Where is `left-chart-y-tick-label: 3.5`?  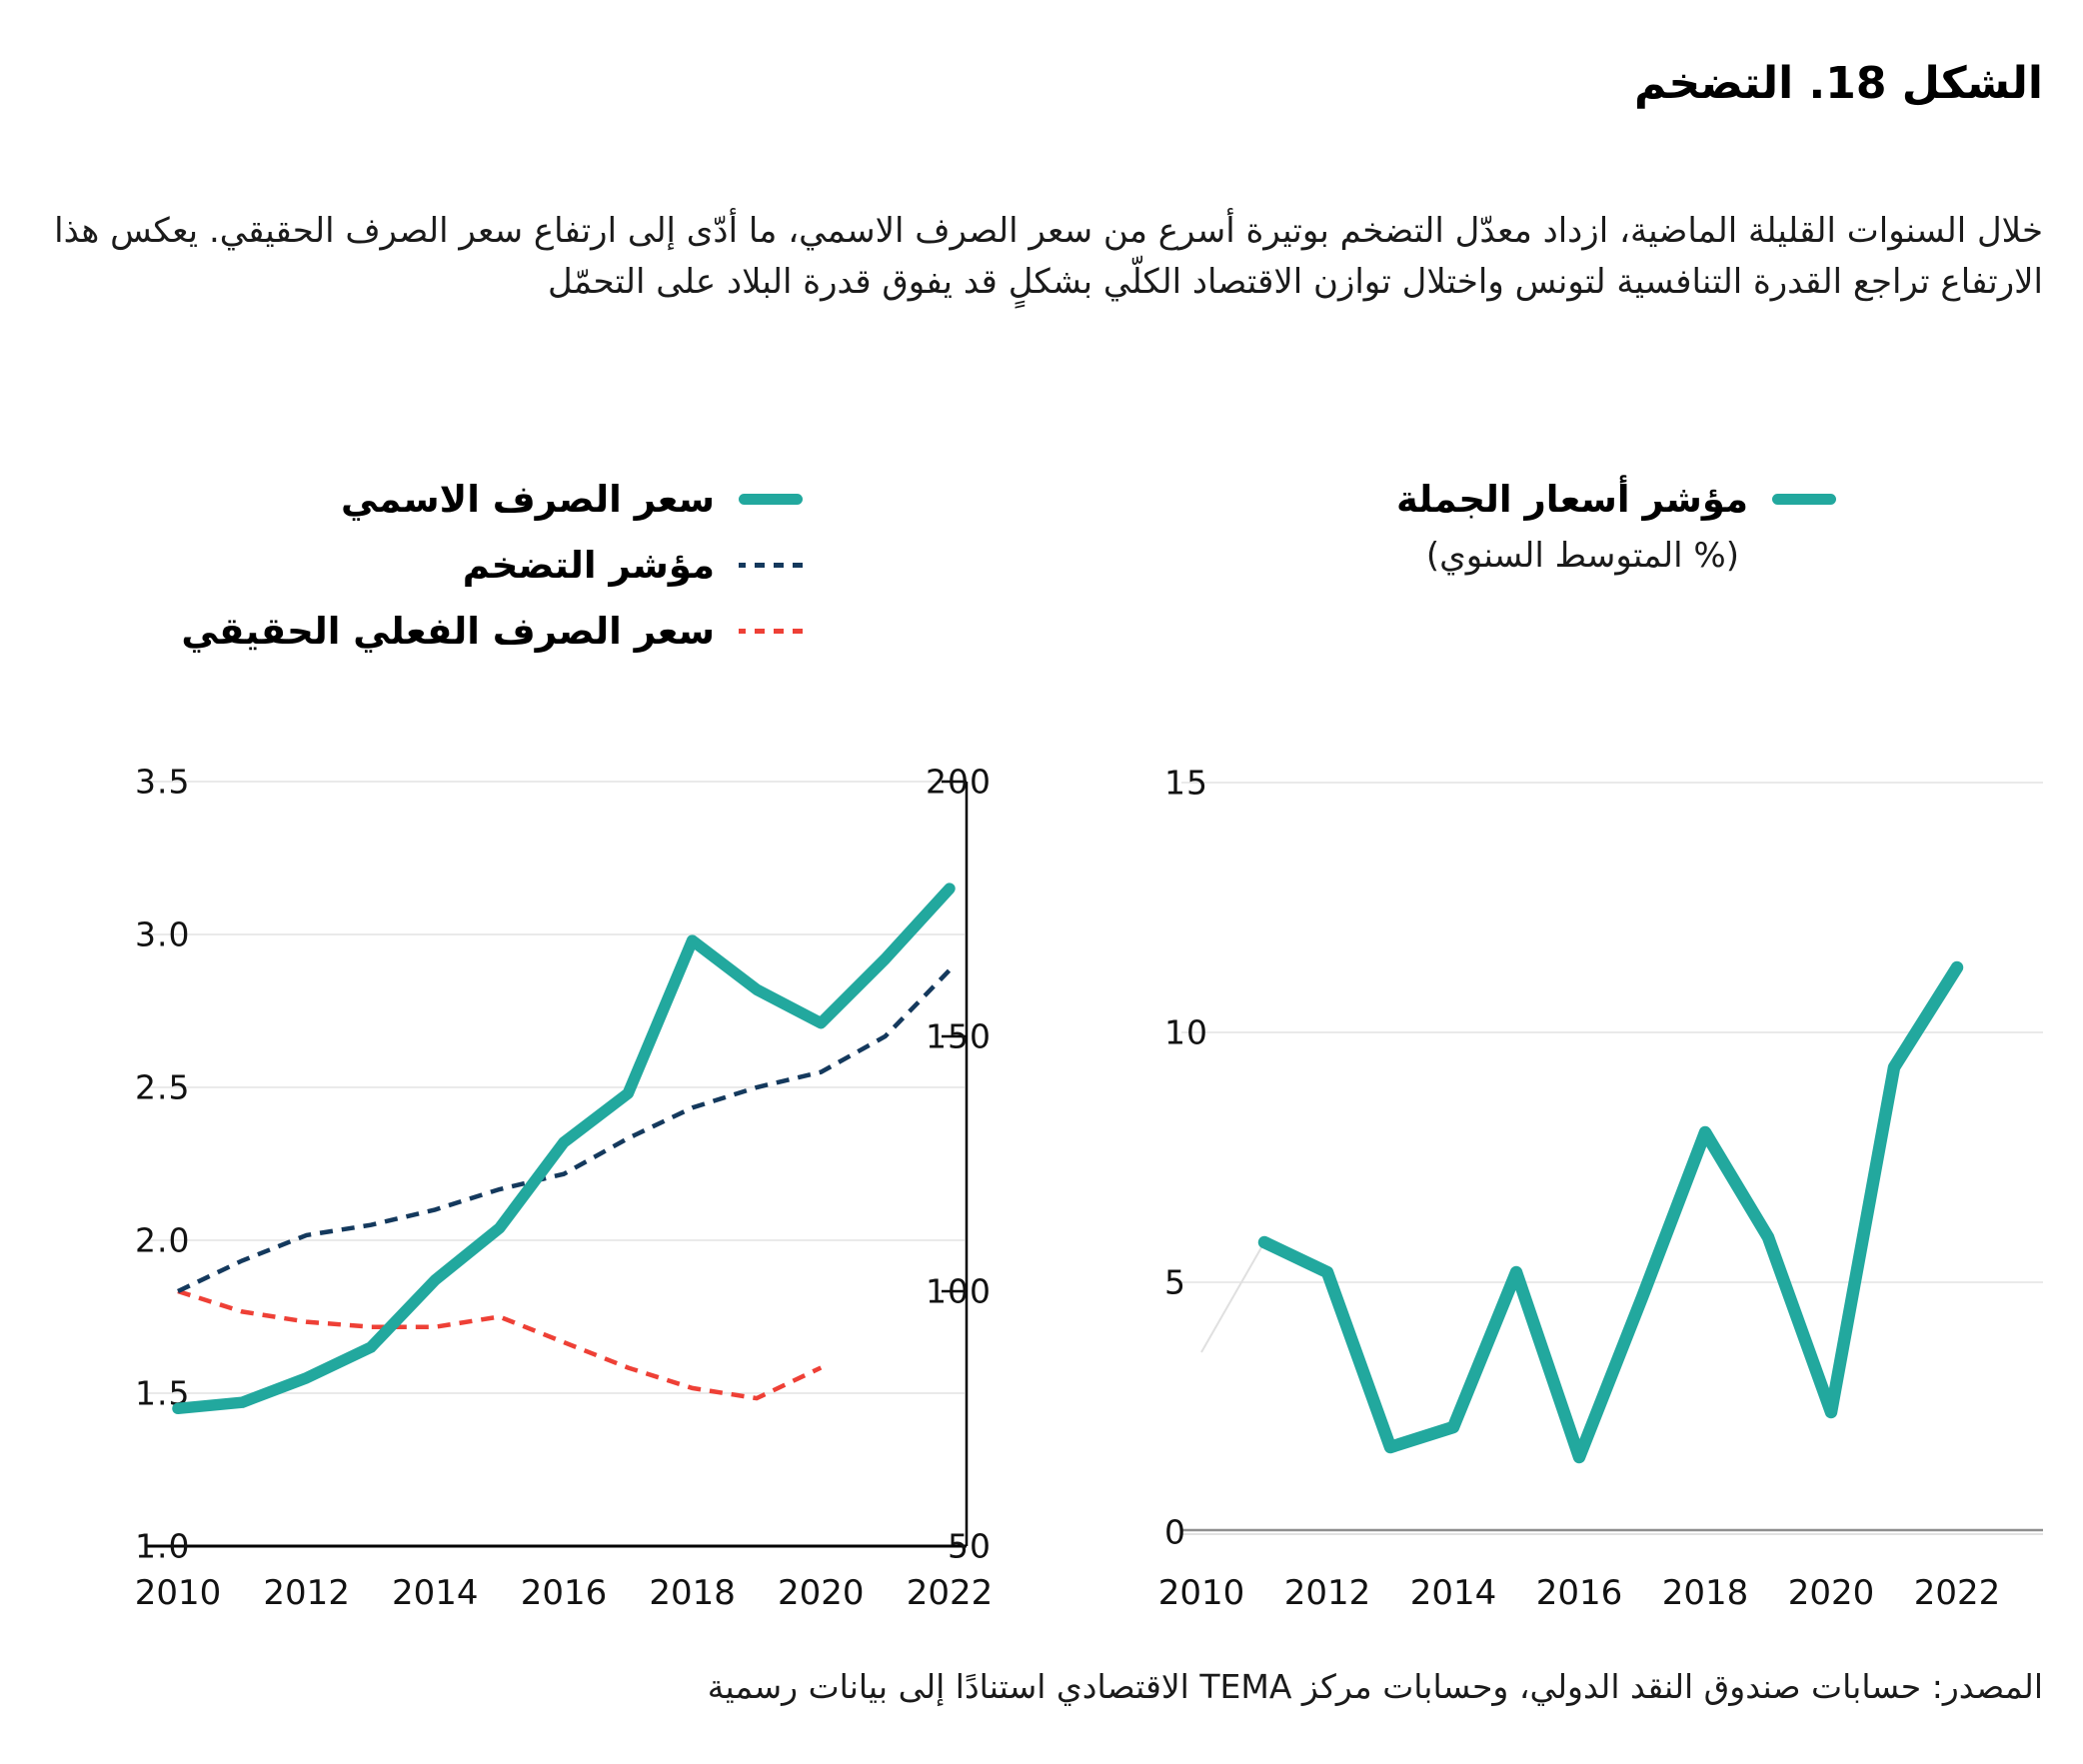 left-chart-y-tick-label: 3.5 is located at coordinates (162, 783).